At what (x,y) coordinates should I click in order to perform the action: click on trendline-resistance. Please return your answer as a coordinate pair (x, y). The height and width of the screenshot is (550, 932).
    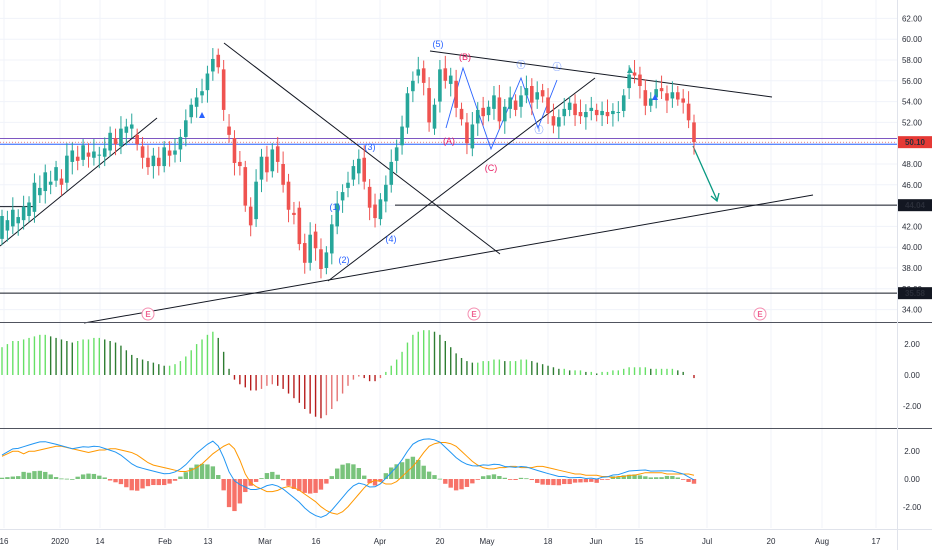
    Looking at the image, I should click on (601, 74).